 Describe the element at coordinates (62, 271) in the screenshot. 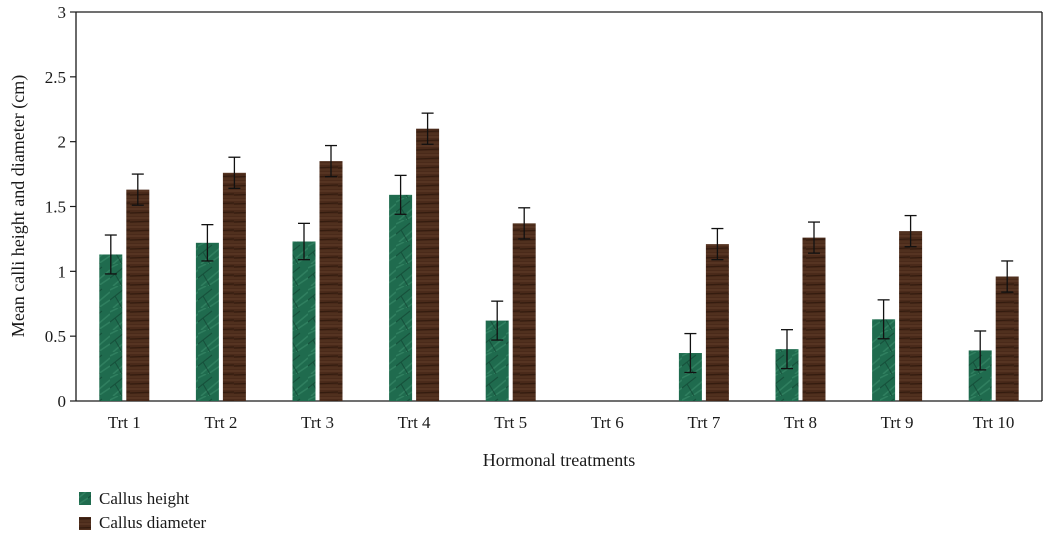

I see `y-tick-label: 1` at that location.